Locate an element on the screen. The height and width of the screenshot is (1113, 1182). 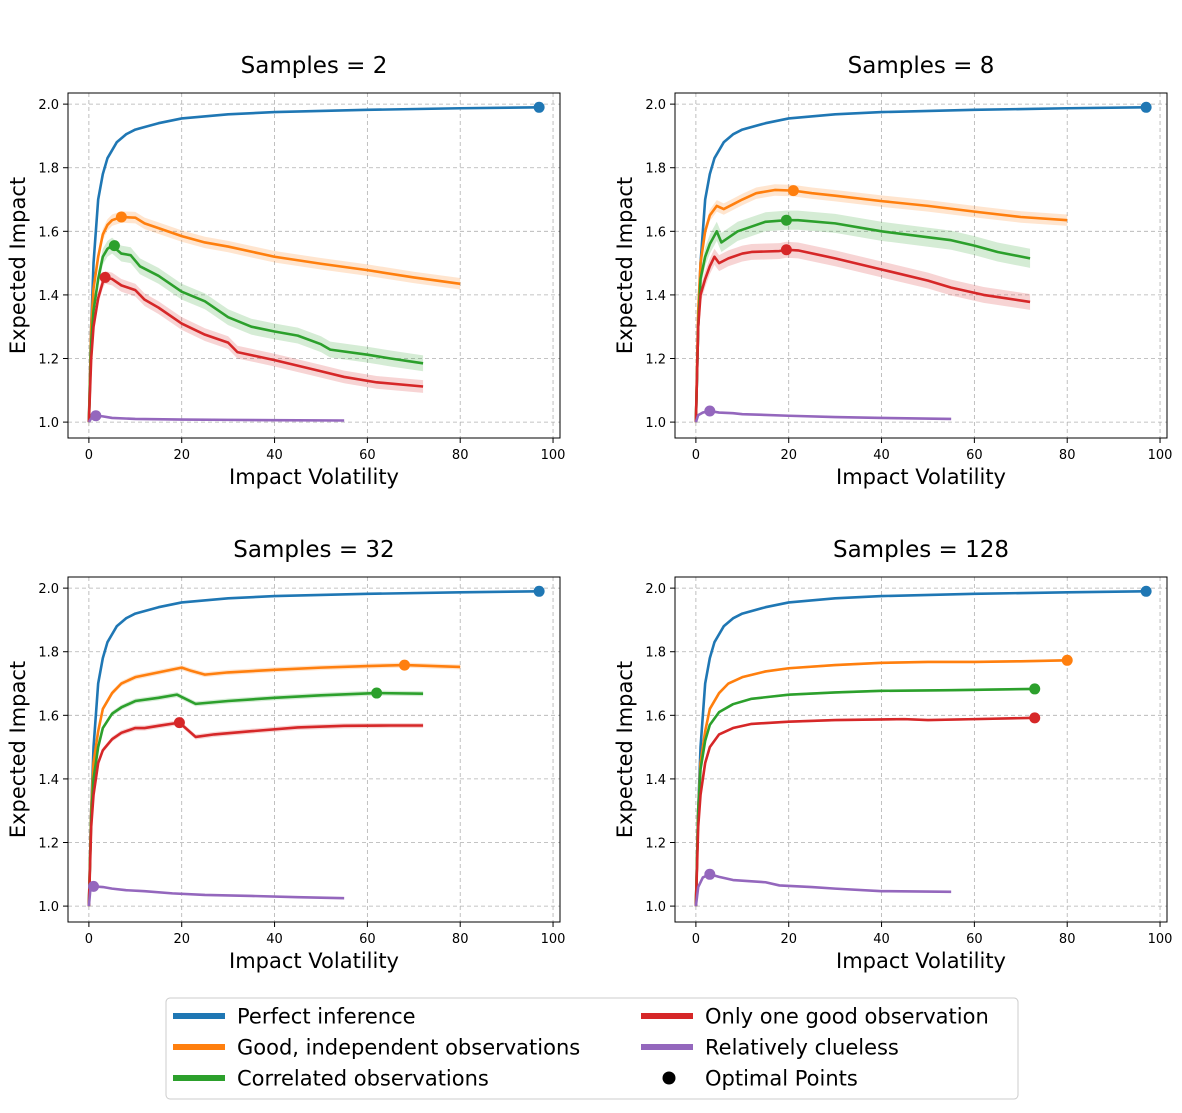
legend-label-optimal: Optimal Points is located at coordinates (781, 1079).